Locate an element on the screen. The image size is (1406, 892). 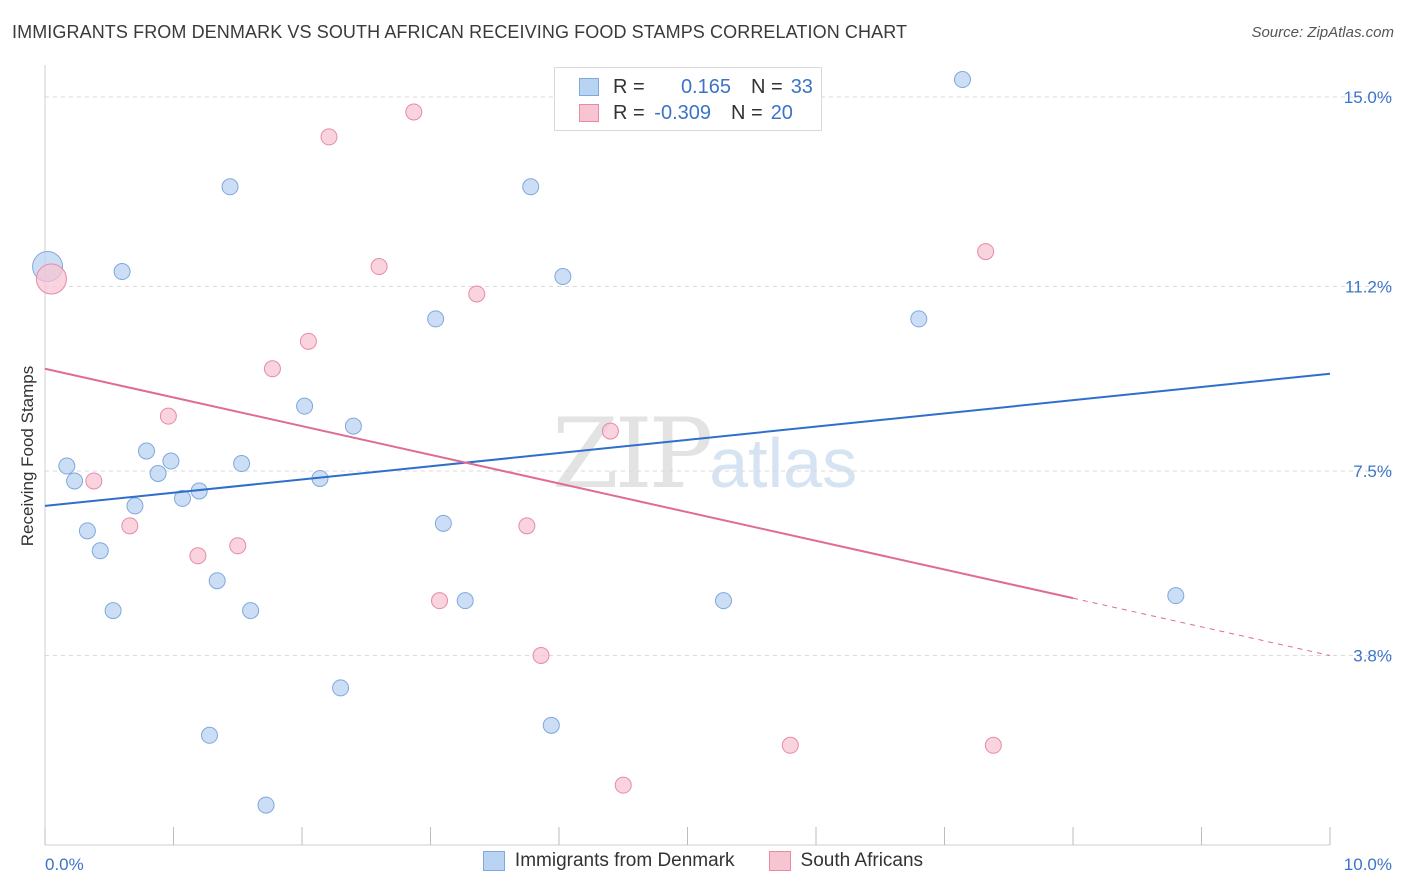
watermark-atlas: atlas is located at coordinates (783, 463).